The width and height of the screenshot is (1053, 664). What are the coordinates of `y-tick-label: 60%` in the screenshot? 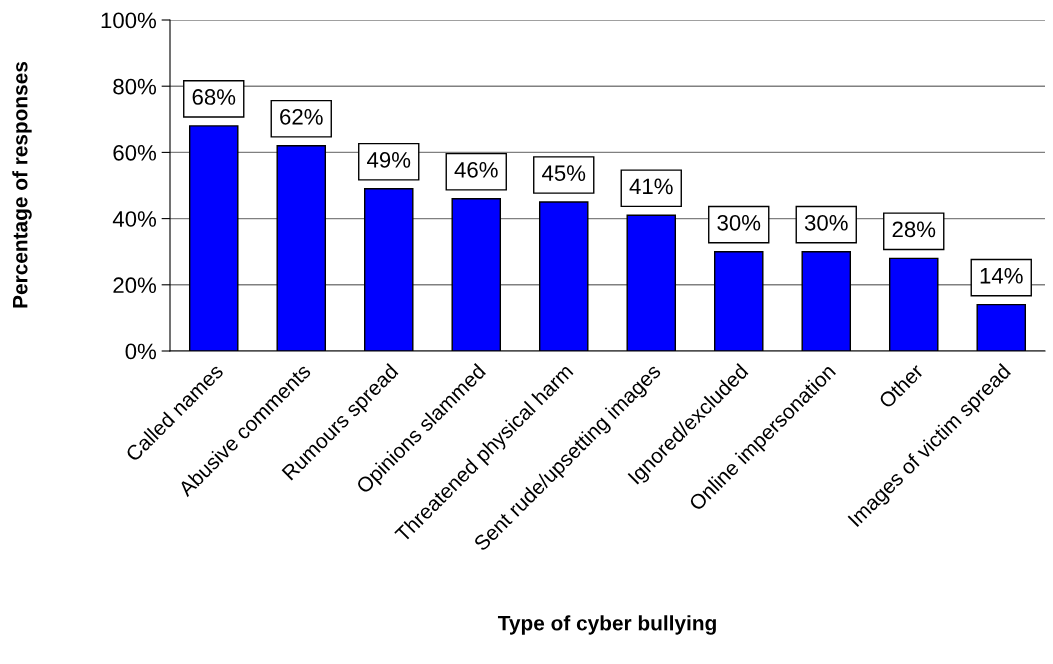 It's located at (135, 152).